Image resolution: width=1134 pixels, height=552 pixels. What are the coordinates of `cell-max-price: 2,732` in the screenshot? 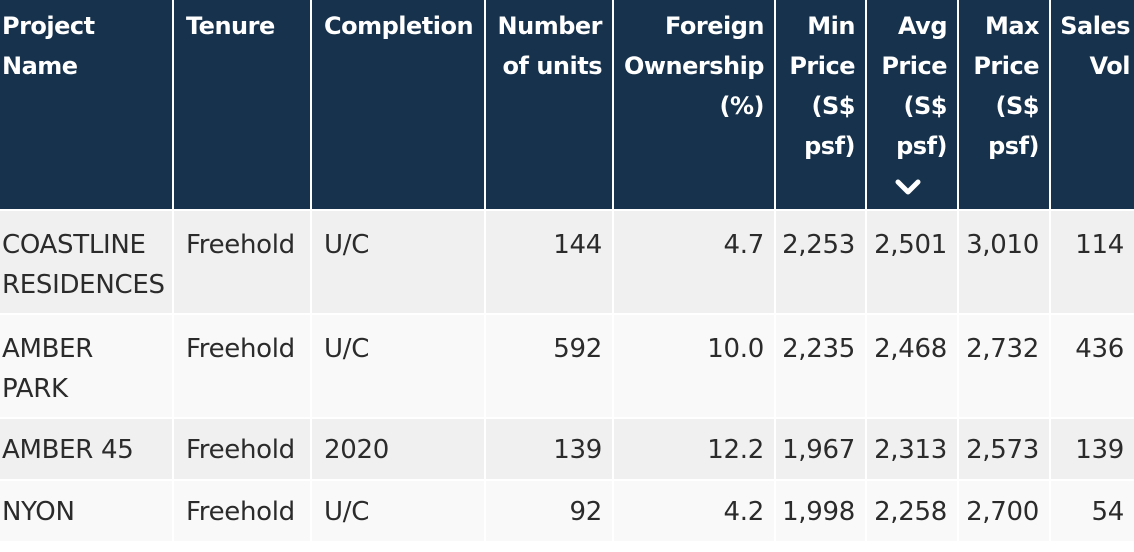 It's located at (1004, 366).